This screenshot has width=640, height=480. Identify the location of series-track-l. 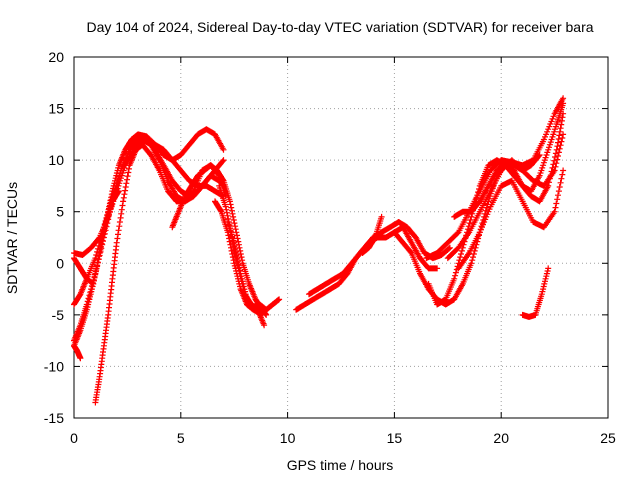
(253, 266).